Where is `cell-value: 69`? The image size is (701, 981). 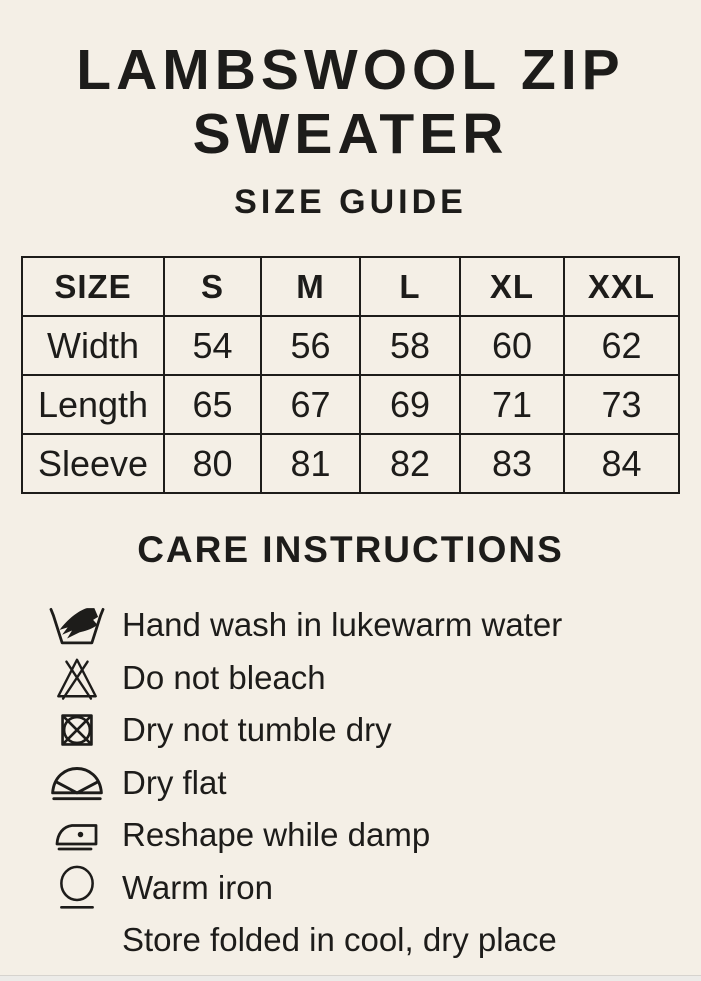
cell-value: 69 is located at coordinates (410, 404).